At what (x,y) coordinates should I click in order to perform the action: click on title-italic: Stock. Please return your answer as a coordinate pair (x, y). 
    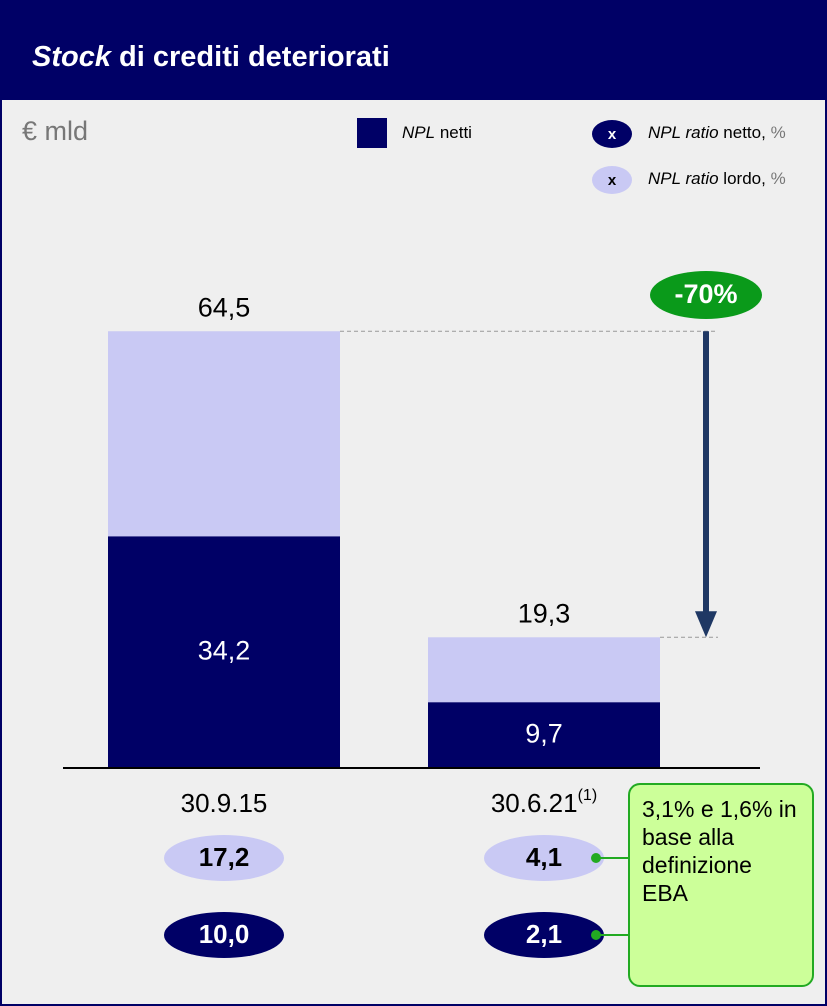
    Looking at the image, I should click on (72, 57).